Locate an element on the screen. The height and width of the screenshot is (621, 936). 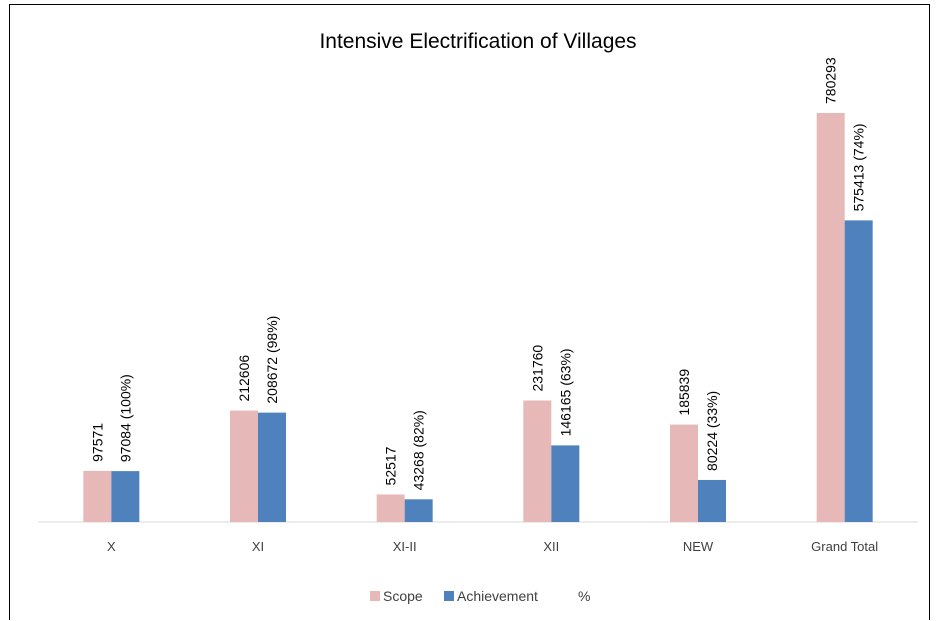
legend-label-achievement: Achievement is located at coordinates (497, 596).